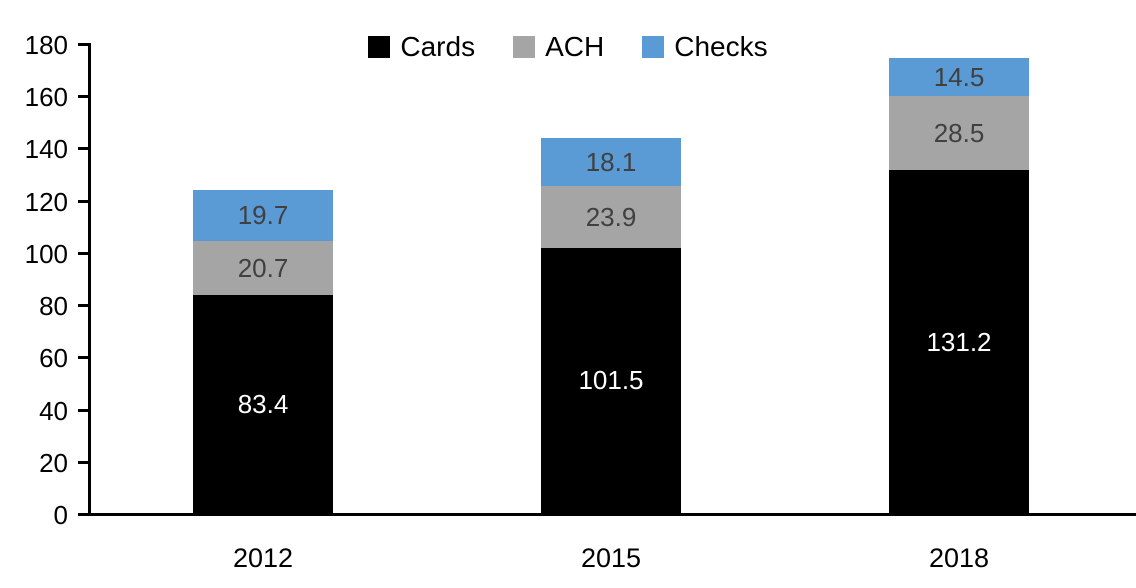  I want to click on y-axis-tick-label: 0, so click(60, 515).